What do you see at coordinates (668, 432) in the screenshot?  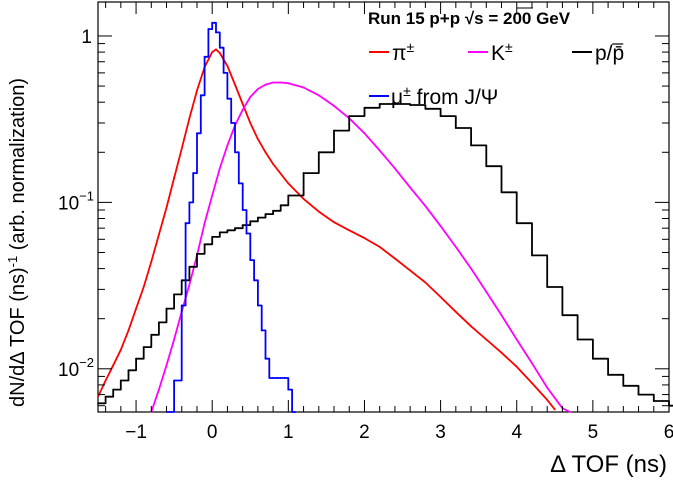 I see `x-tick-label: 6` at bounding box center [668, 432].